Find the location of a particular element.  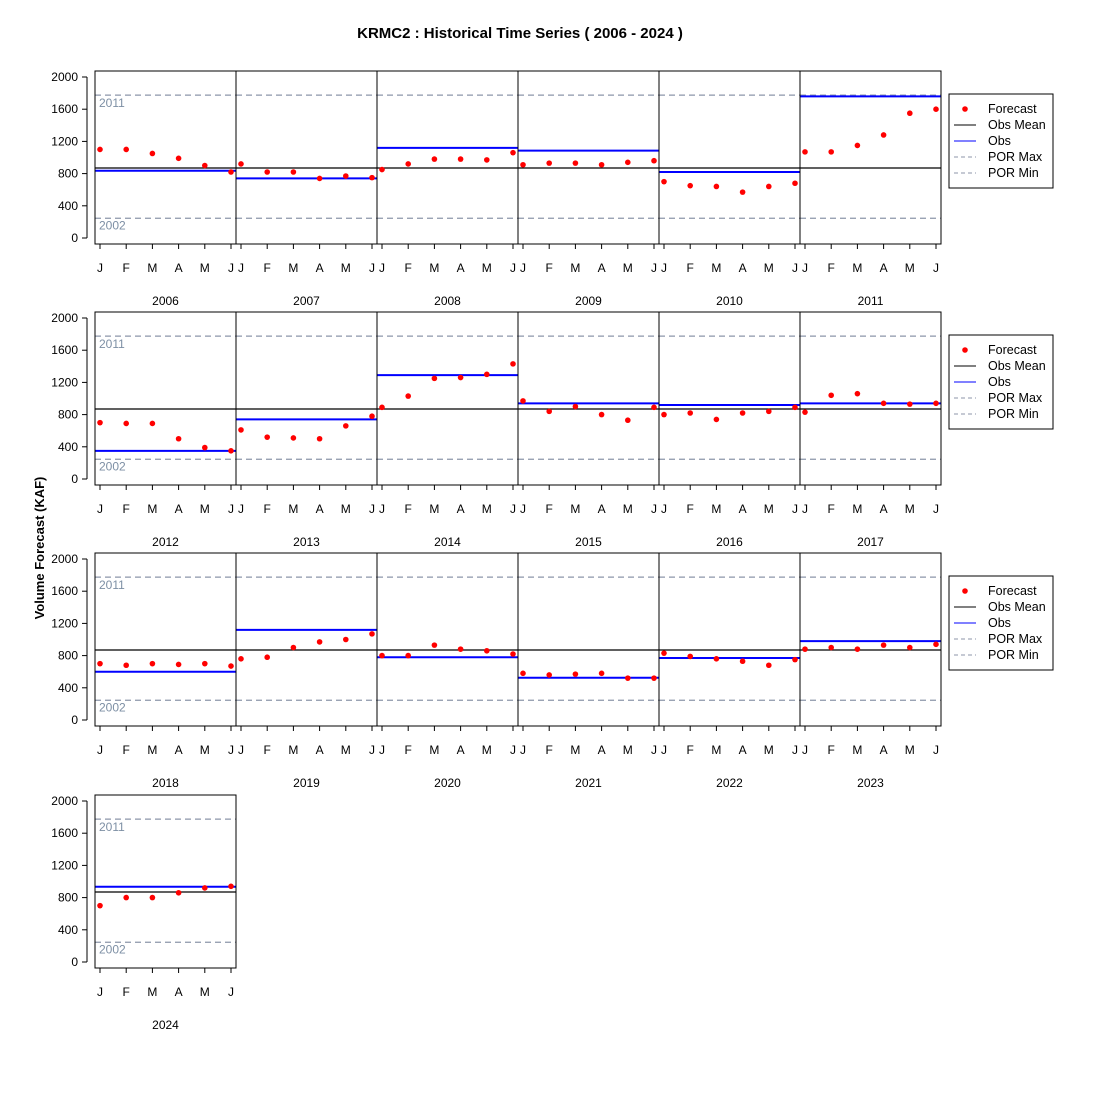

year-label: 2013 is located at coordinates (306, 542).